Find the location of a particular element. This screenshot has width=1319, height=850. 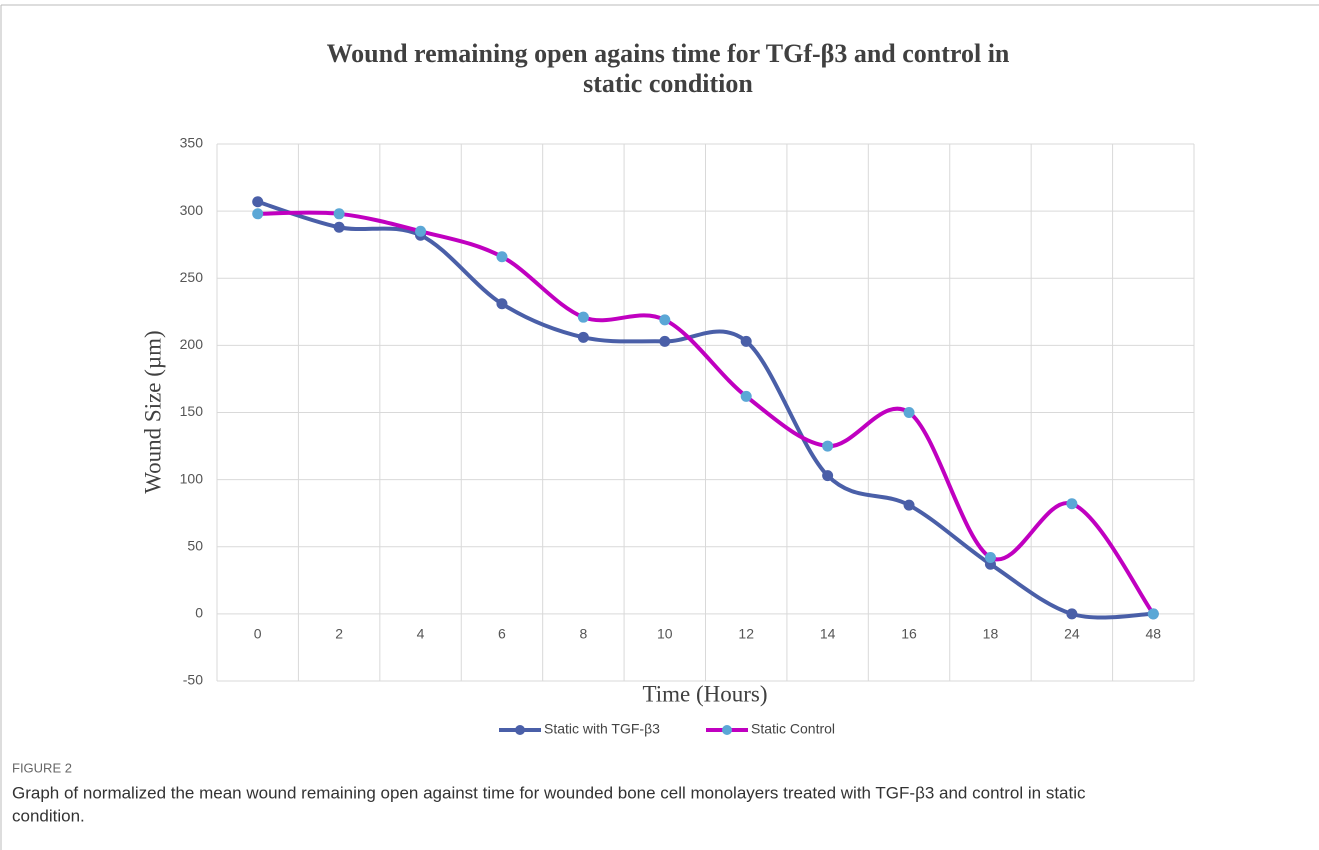

x-tick-label: 14 is located at coordinates (828, 634).